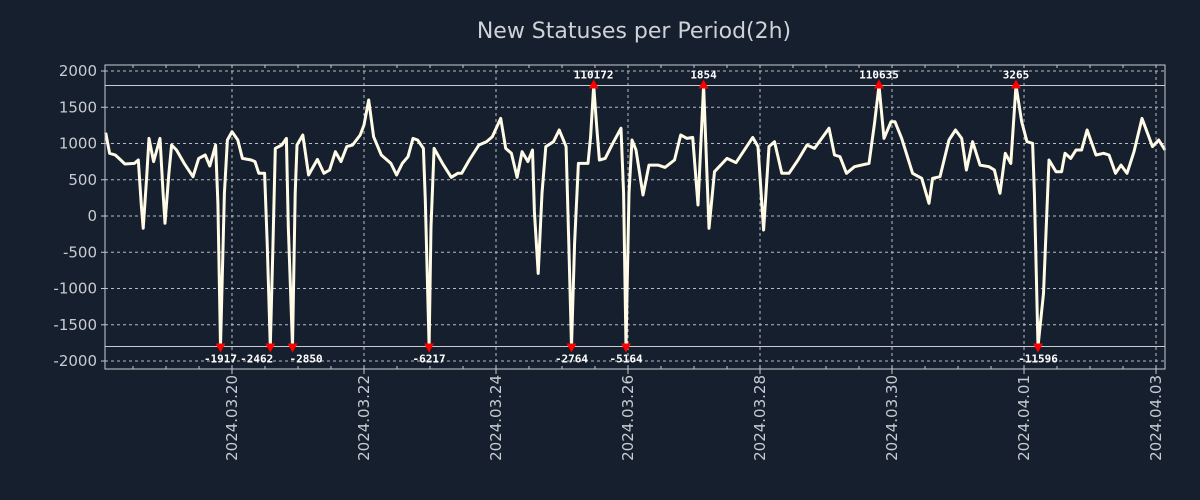 This screenshot has width=1200, height=500. Describe the element at coordinates (78, 71) in the screenshot. I see `y-tick-label: 2000` at that location.